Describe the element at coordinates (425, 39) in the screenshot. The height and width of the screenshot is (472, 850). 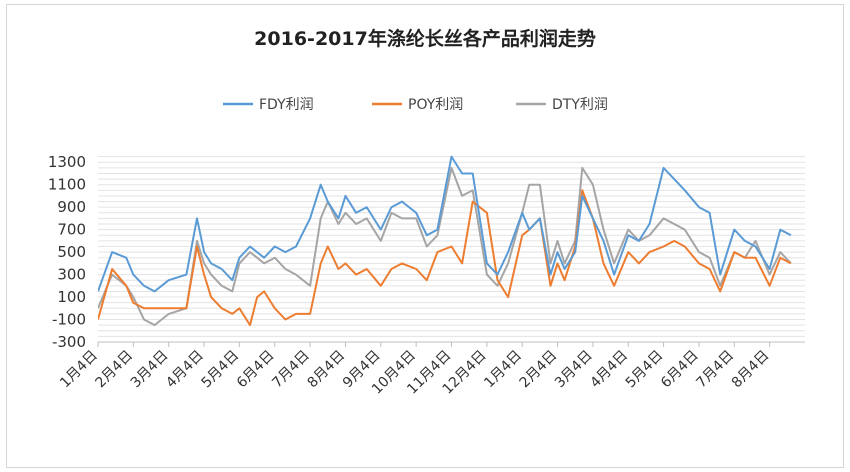
I see `chart-title: 2016-2017年涤纶长丝各产品利润走势` at that location.